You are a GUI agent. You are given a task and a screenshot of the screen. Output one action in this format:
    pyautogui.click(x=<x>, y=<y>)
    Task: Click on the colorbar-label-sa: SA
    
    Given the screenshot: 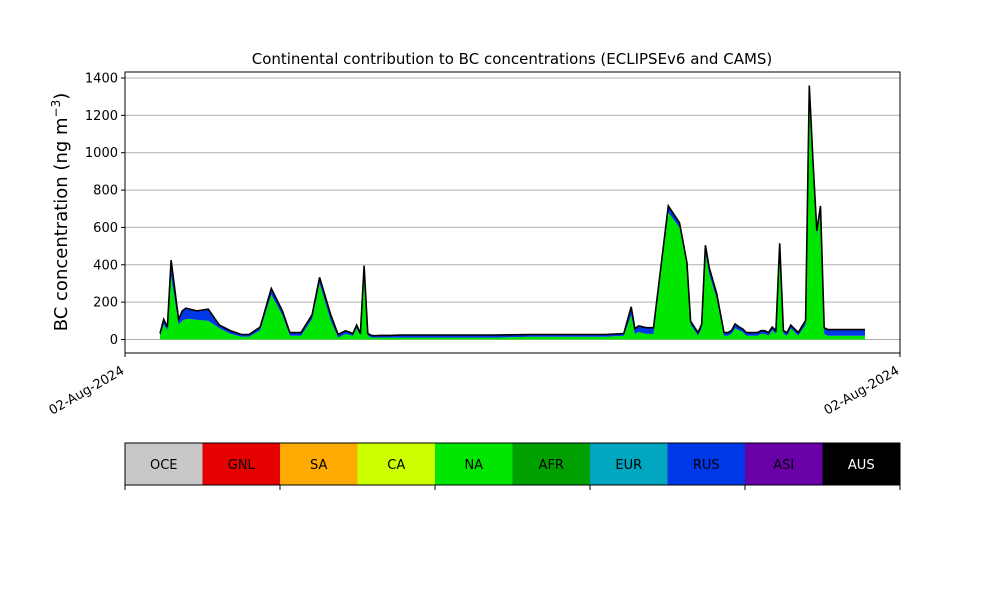 What is the action you would take?
    pyautogui.click(x=318, y=465)
    